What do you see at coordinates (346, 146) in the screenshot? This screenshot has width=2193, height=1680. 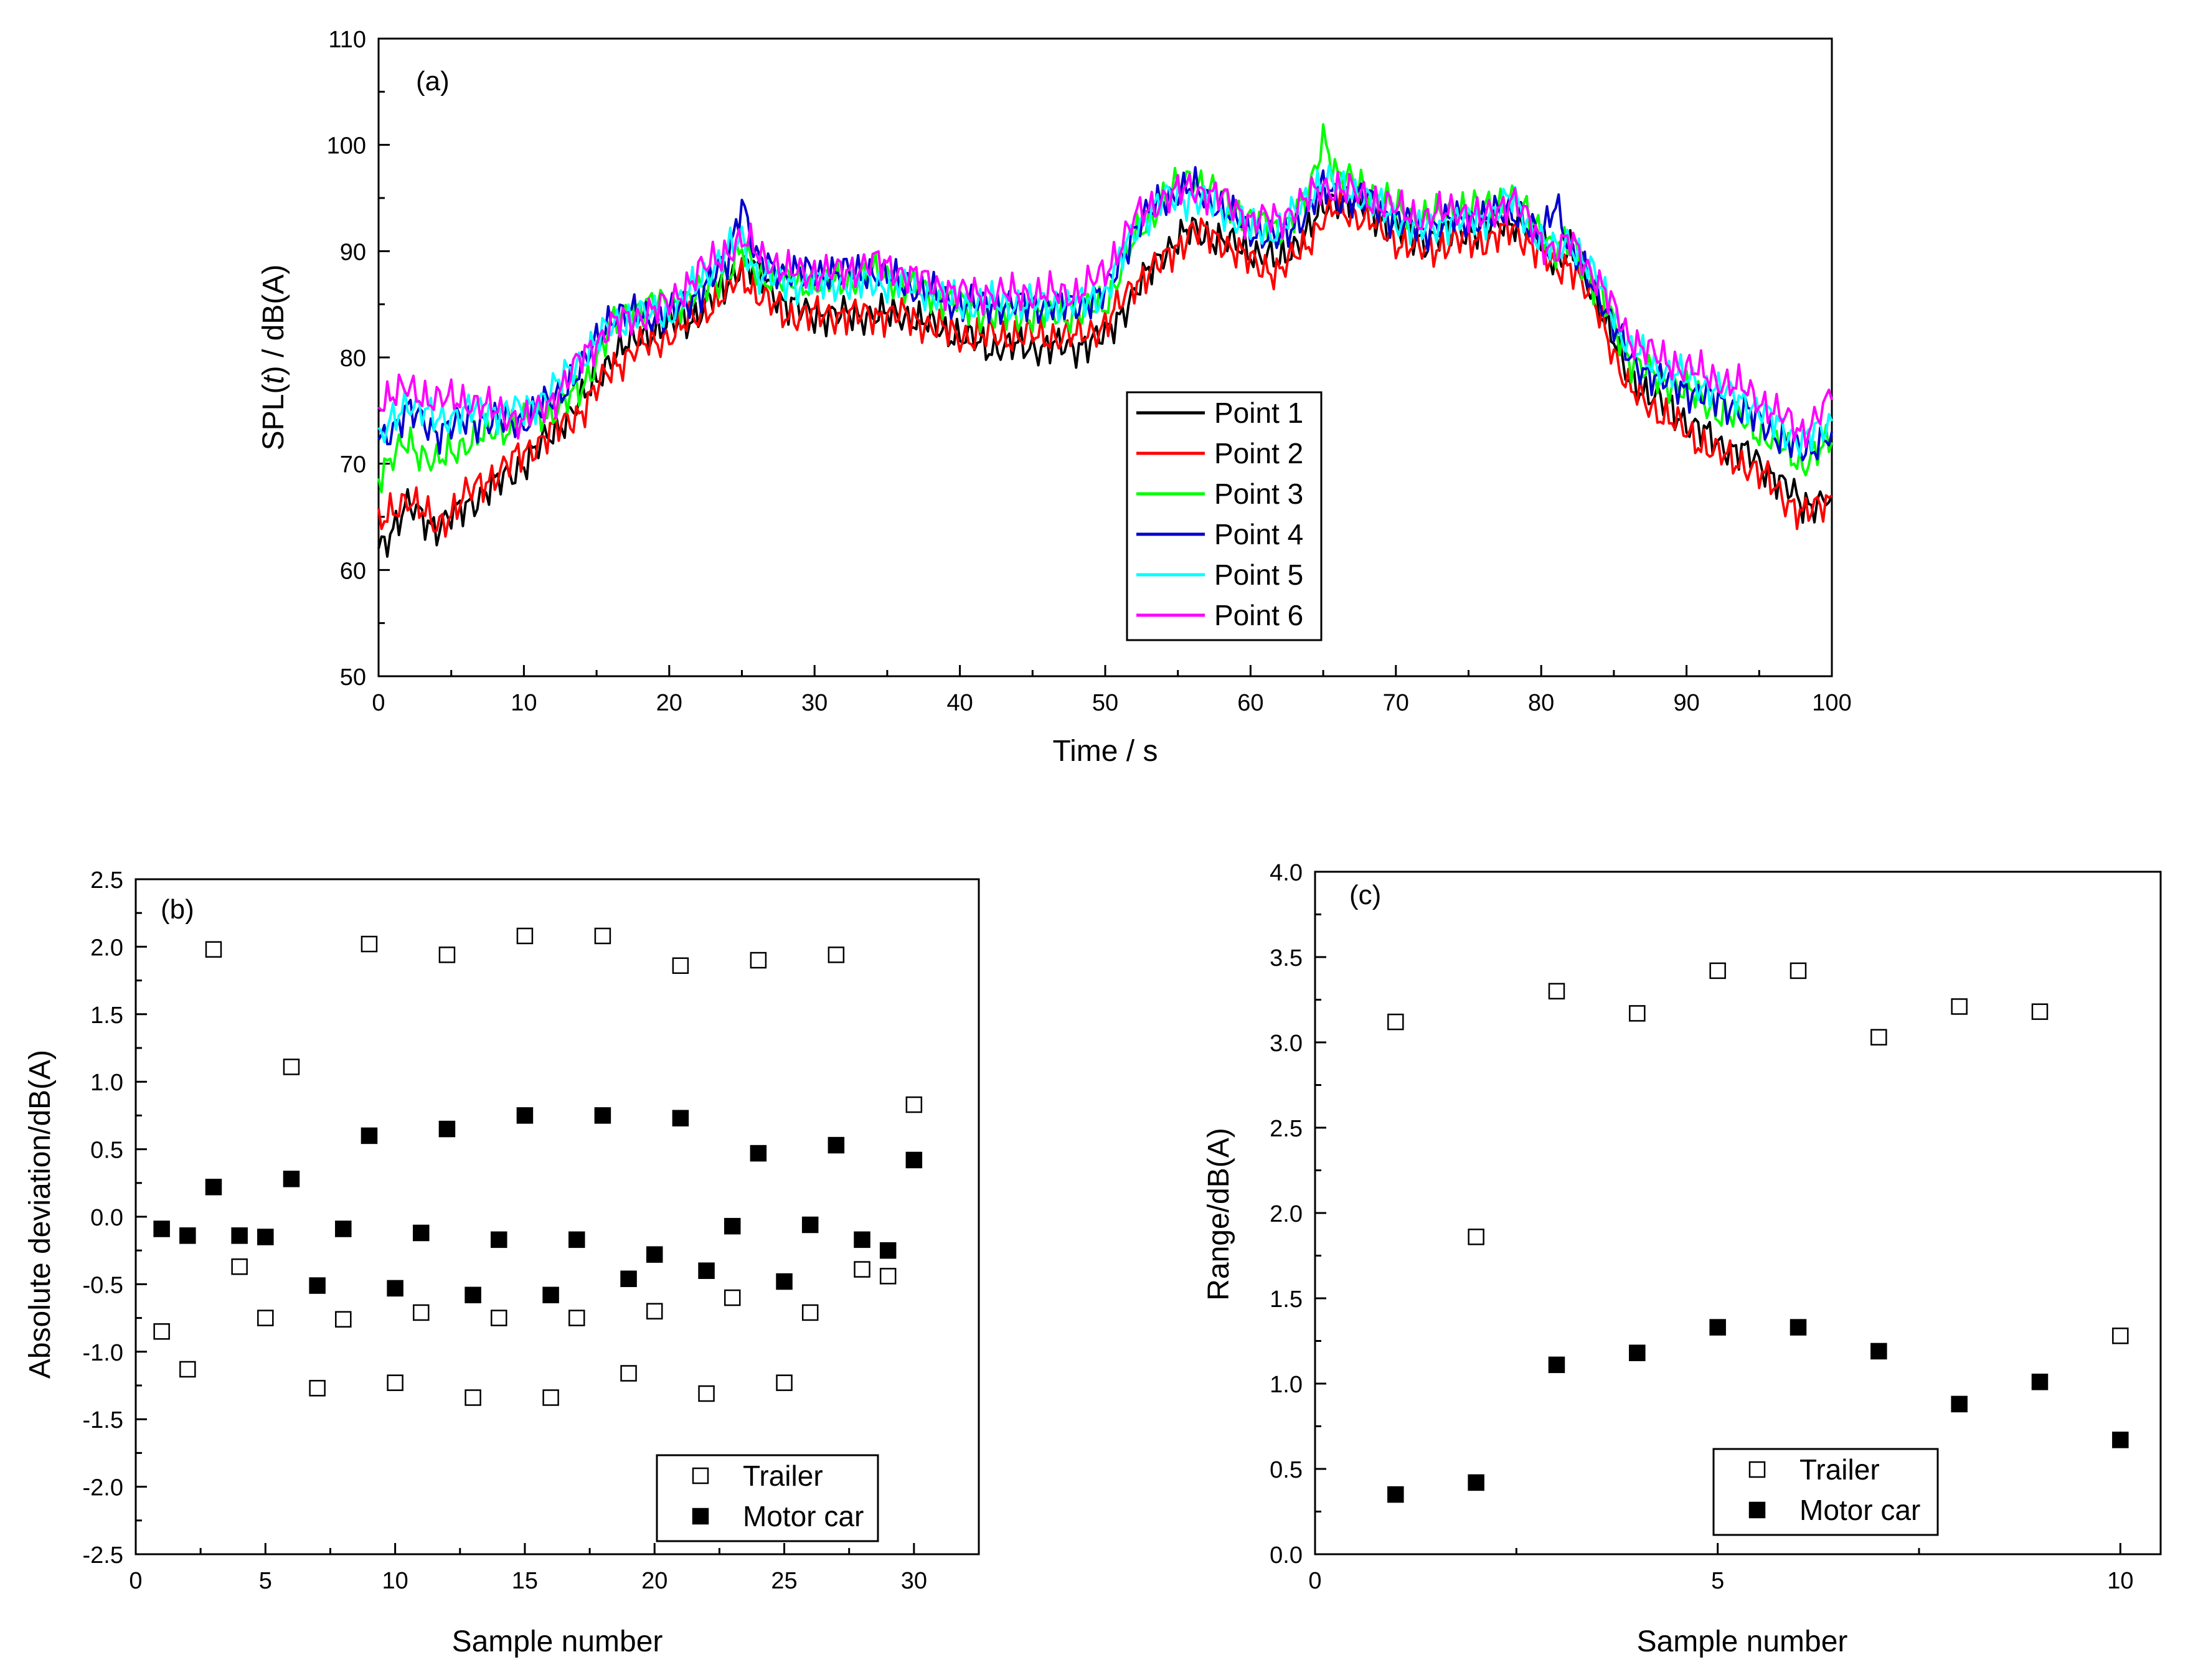 I see `a-y-tick-label: 100` at bounding box center [346, 146].